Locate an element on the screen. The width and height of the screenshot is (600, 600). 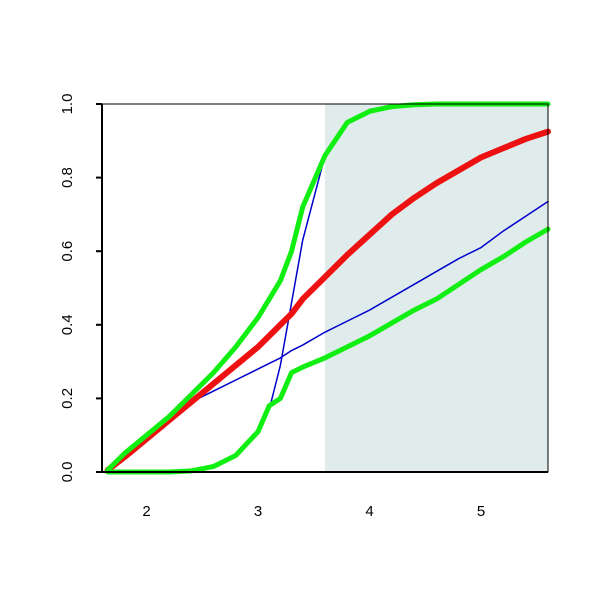
y-tick-label: 0.0 is located at coordinates (67, 472).